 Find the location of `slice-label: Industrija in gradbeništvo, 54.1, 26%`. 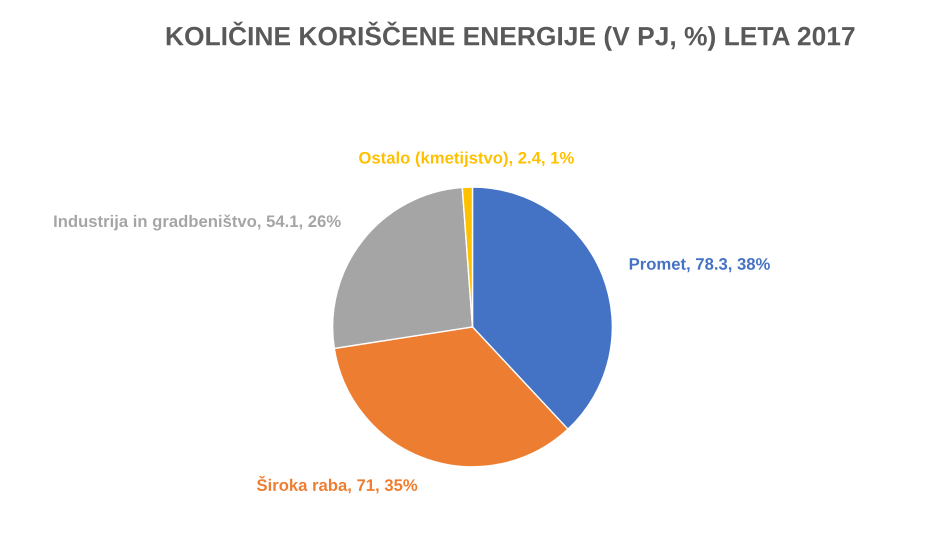

slice-label: Industrija in gradbeništvo, 54.1, 26% is located at coordinates (197, 222).